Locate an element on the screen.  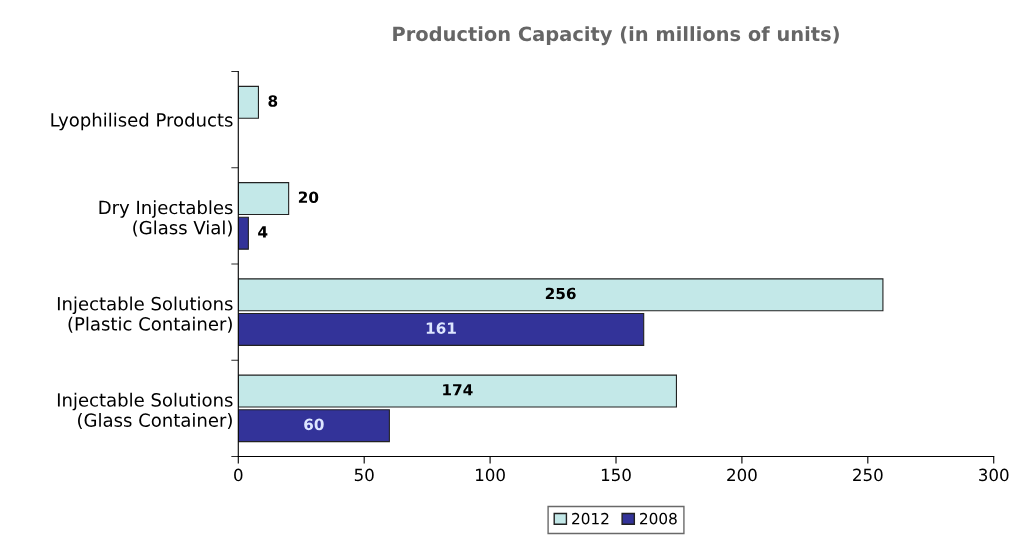
data-label: 174 is located at coordinates (458, 390).